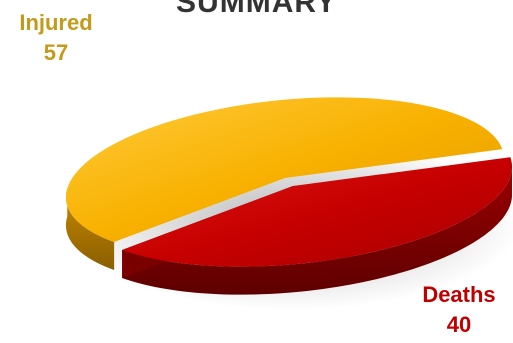  Describe the element at coordinates (459, 294) in the screenshot. I see `slice-label-deaths-name: Deaths` at that location.